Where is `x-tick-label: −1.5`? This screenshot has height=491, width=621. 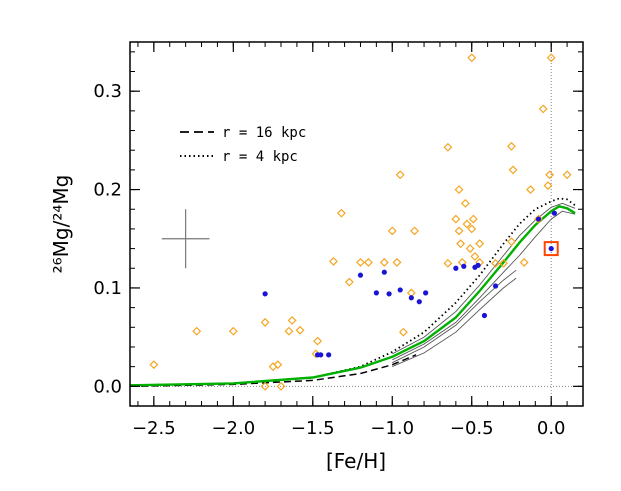
x-tick-label: −1.5 is located at coordinates (313, 428).